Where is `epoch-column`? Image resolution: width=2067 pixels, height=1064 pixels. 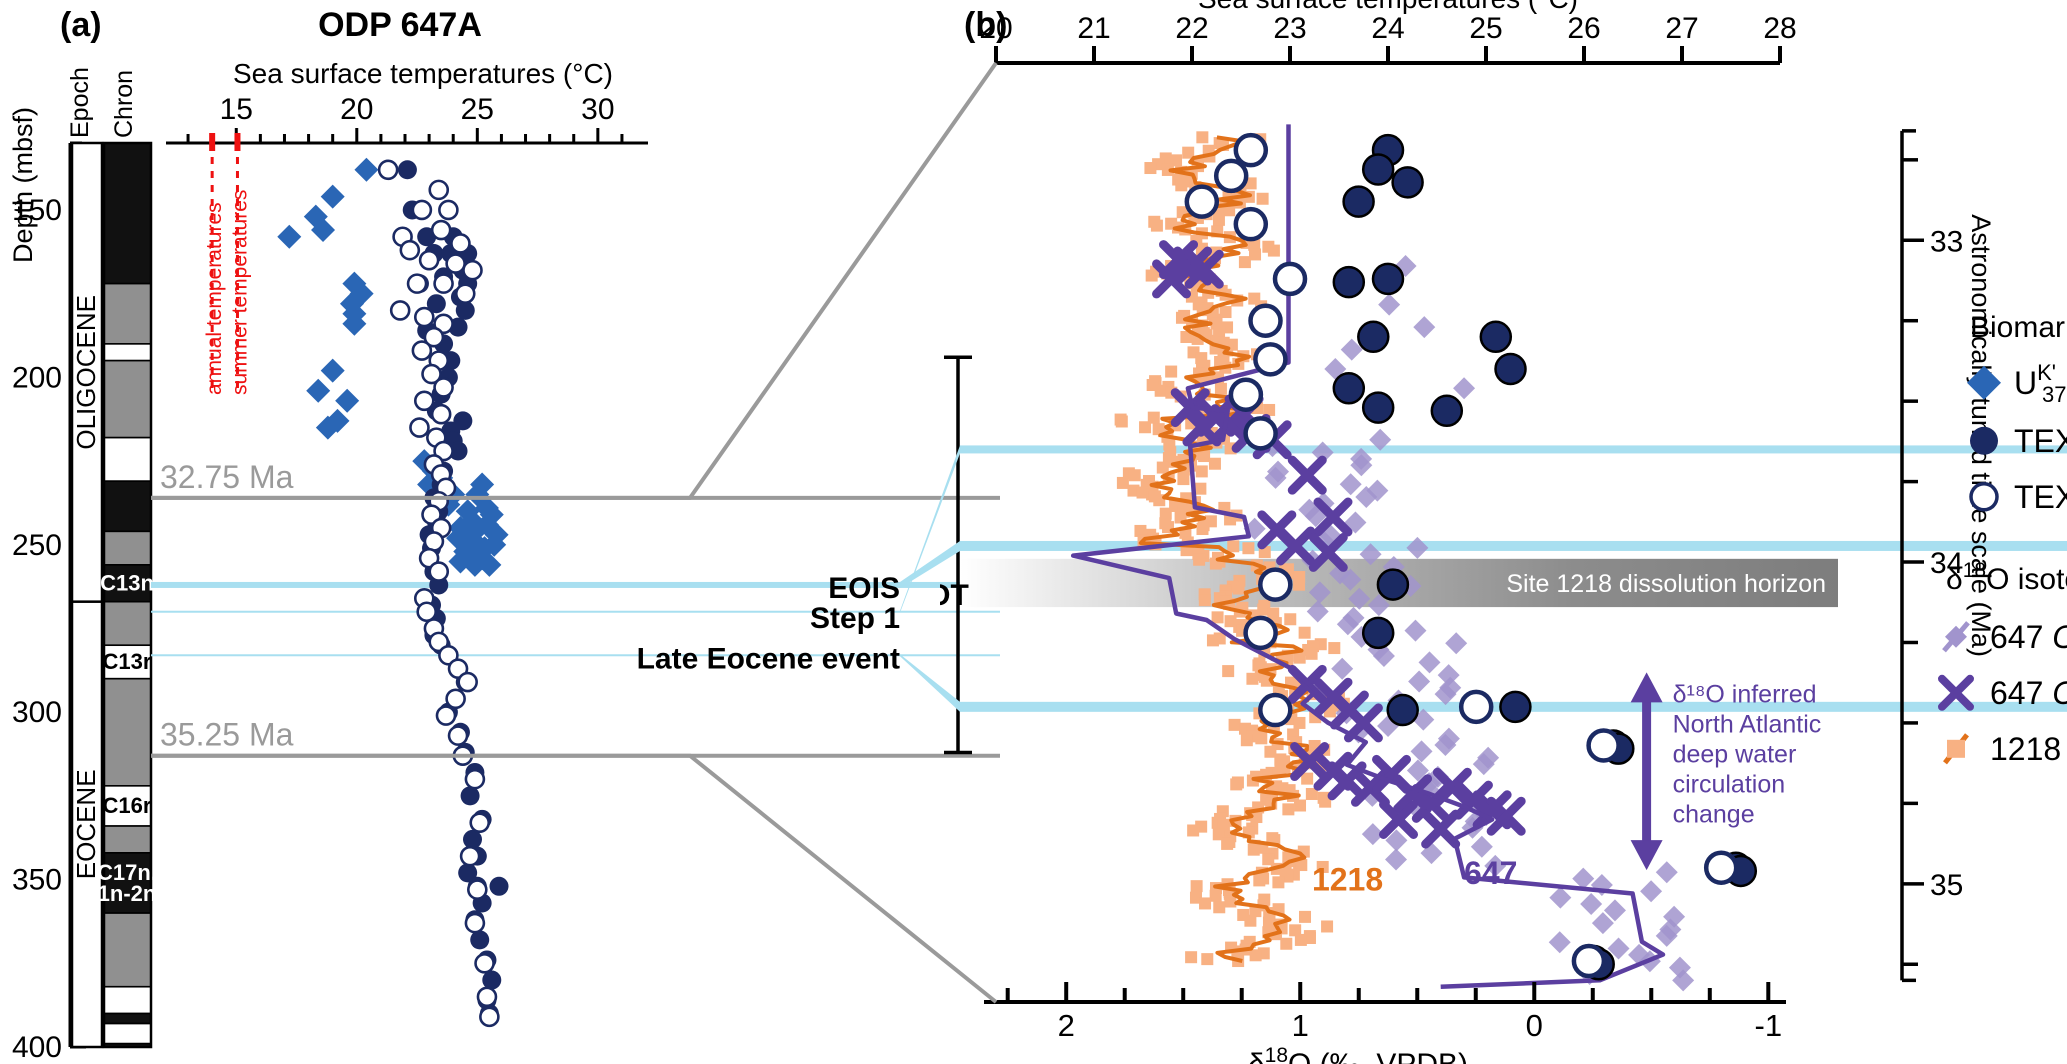
epoch-column is located at coordinates (87, 595).